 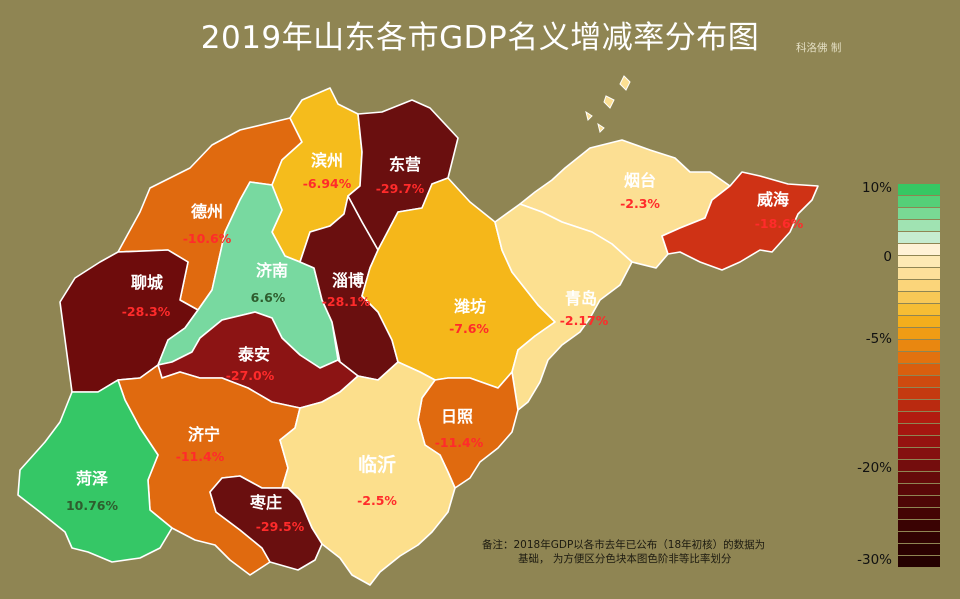 What do you see at coordinates (740, 221) in the screenshot?
I see `region-weihai` at bounding box center [740, 221].